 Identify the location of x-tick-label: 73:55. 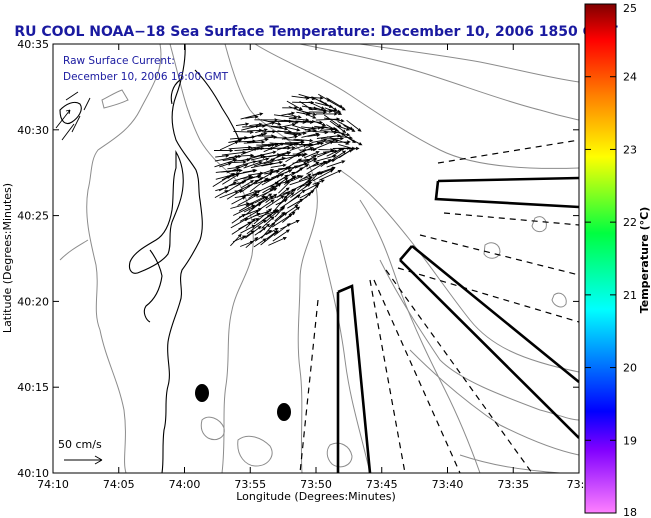
(250, 484).